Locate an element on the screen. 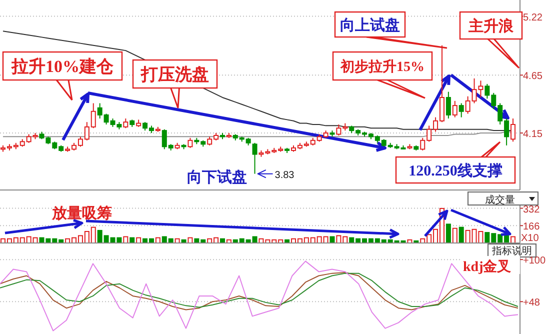 This screenshot has width=554, height=334. annotation: 打压洗盘 is located at coordinates (174, 74).